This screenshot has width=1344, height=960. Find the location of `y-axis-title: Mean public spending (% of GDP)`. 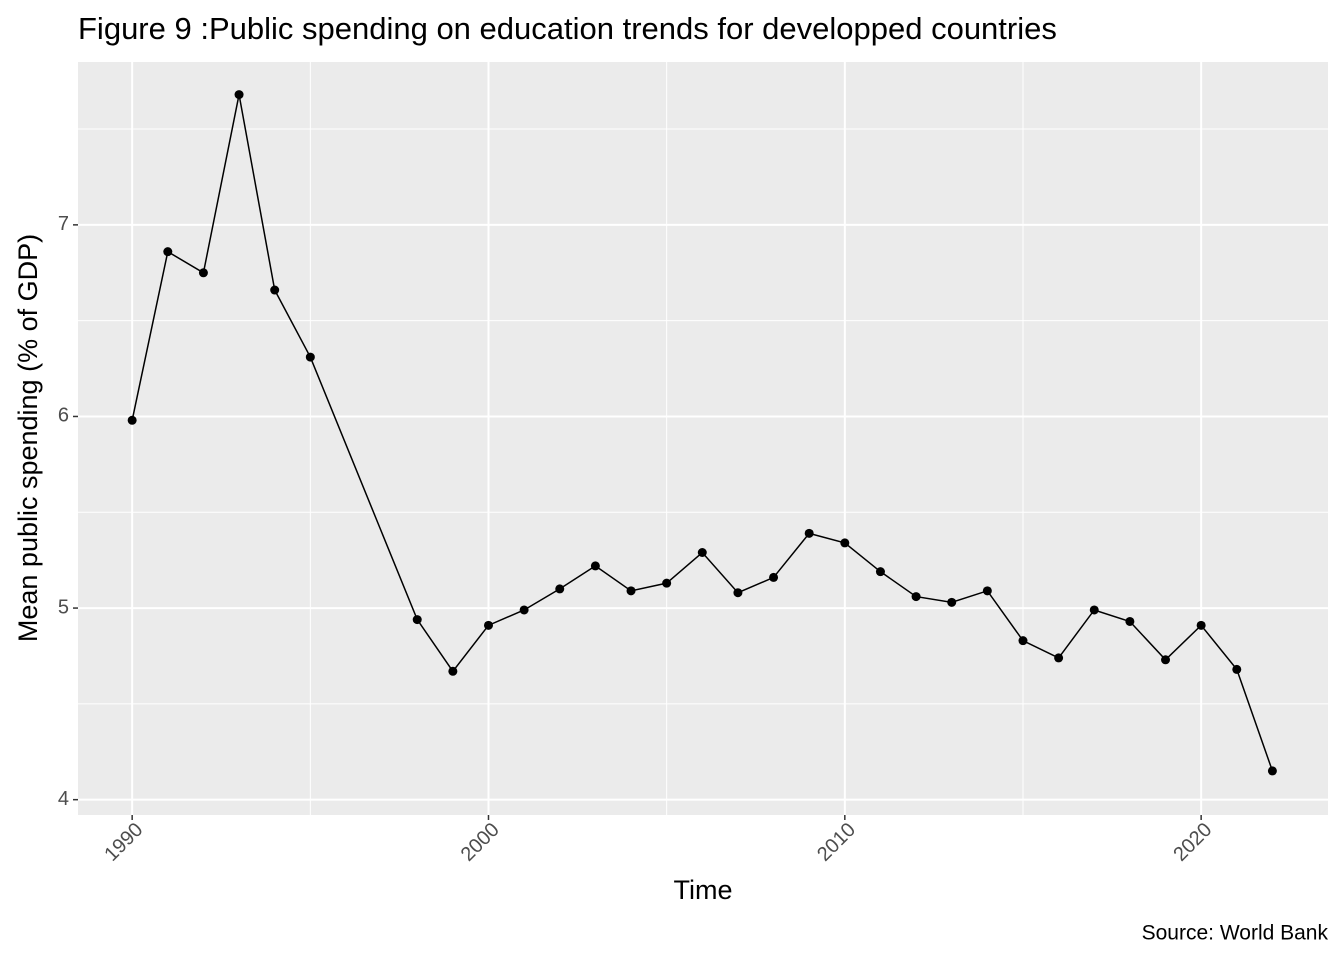

y-axis-title: Mean public spending (% of GDP) is located at coordinates (28, 438).